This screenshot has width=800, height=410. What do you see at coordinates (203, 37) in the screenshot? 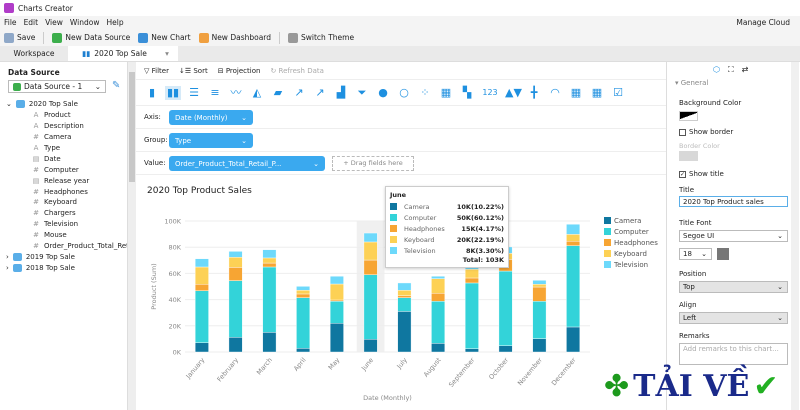
I see `dashboard-icon` at bounding box center [203, 37].